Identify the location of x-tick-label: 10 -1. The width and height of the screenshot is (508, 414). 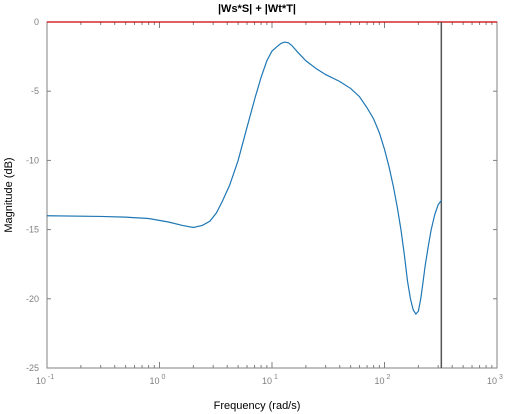
(45, 380).